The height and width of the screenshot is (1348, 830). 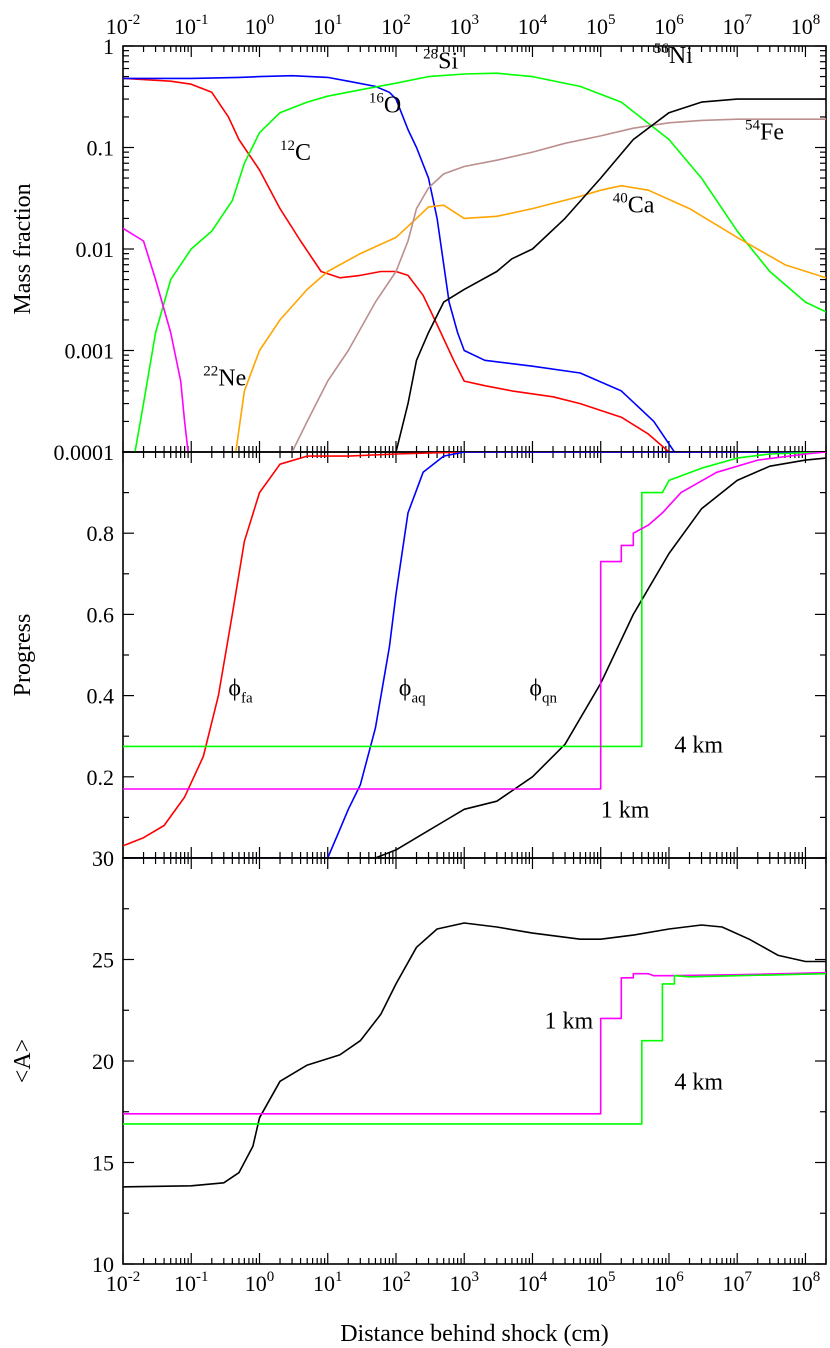 I want to click on bottom-series-4-km, so click(x=474, y=1048).